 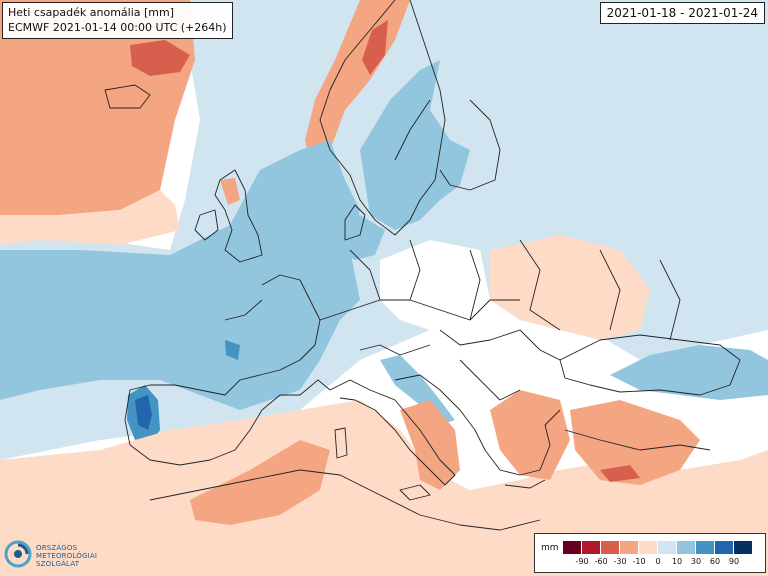 I want to click on map-title: Heti csapadék anomália [mm], so click(x=91, y=12).